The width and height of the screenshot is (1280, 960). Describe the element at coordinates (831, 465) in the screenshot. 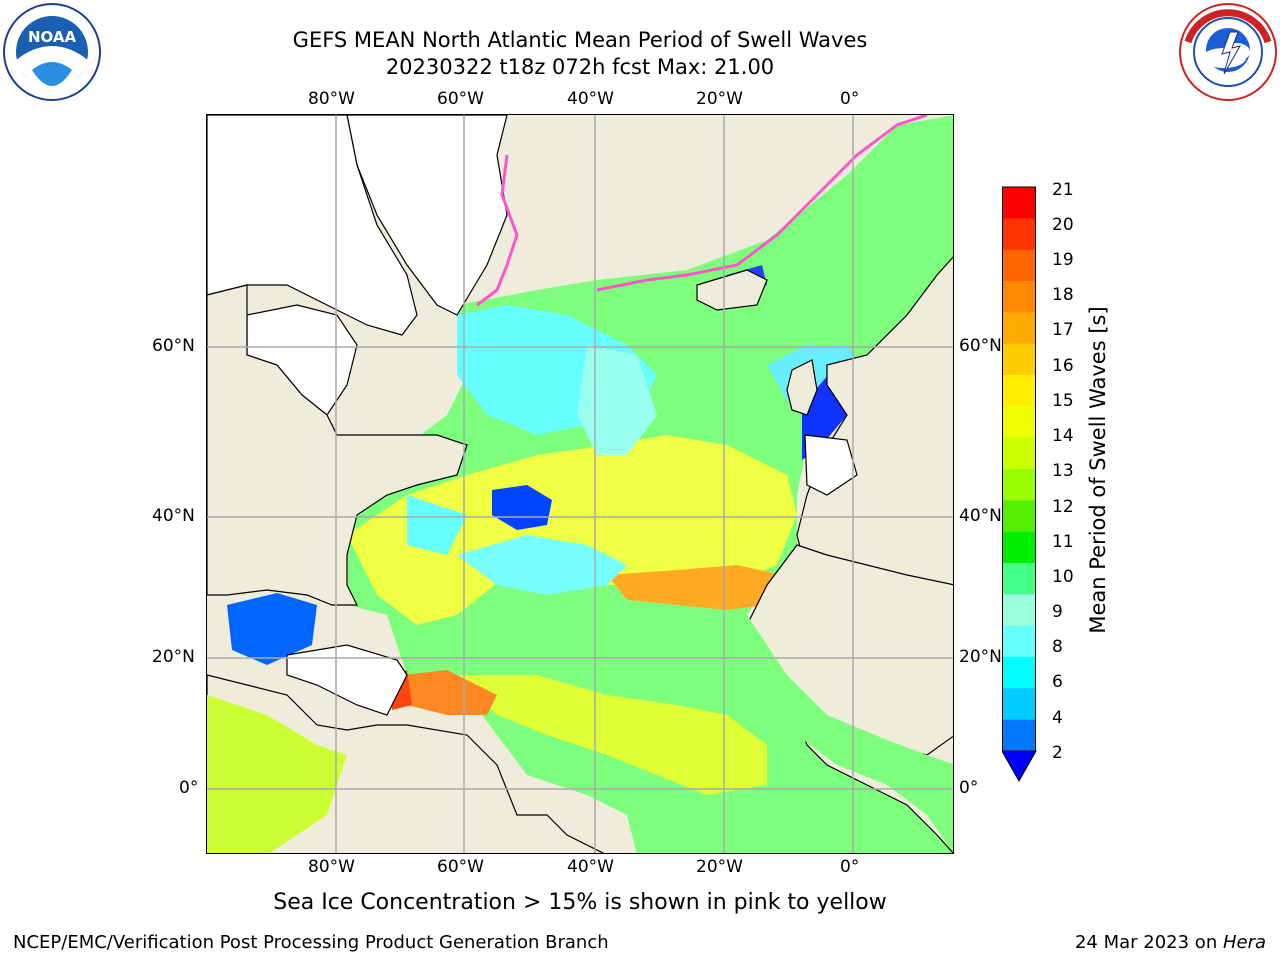

I see `land-iberia-white` at that location.